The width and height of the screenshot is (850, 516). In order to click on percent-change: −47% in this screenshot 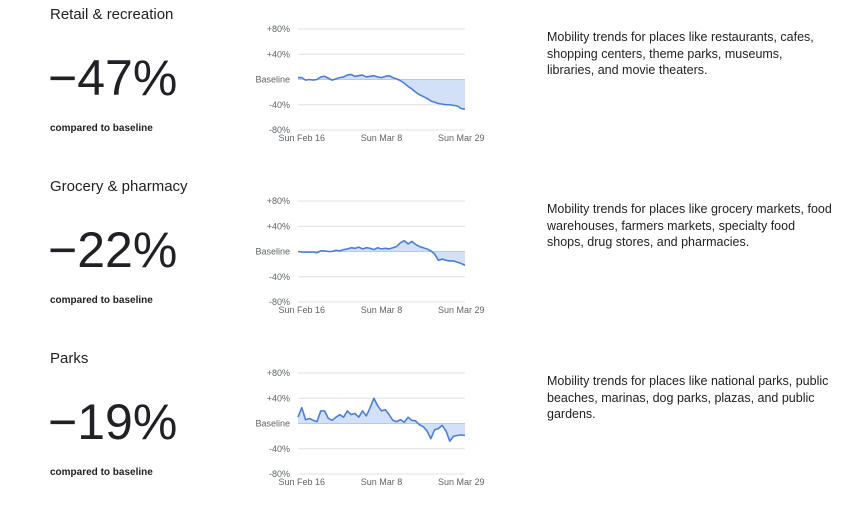, I will do `click(113, 78)`.